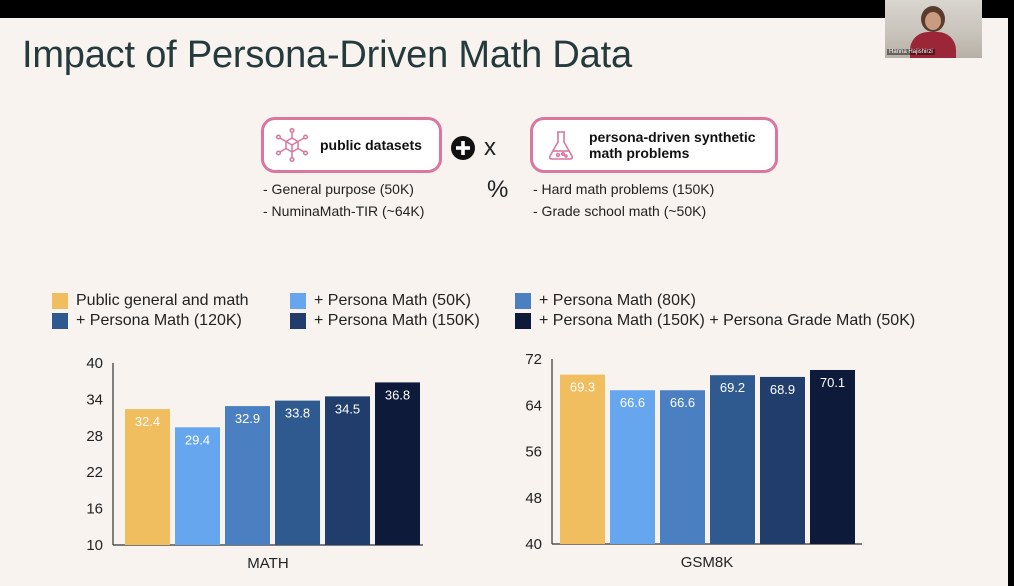  I want to click on persona-math-label-line2: math problems, so click(639, 153).